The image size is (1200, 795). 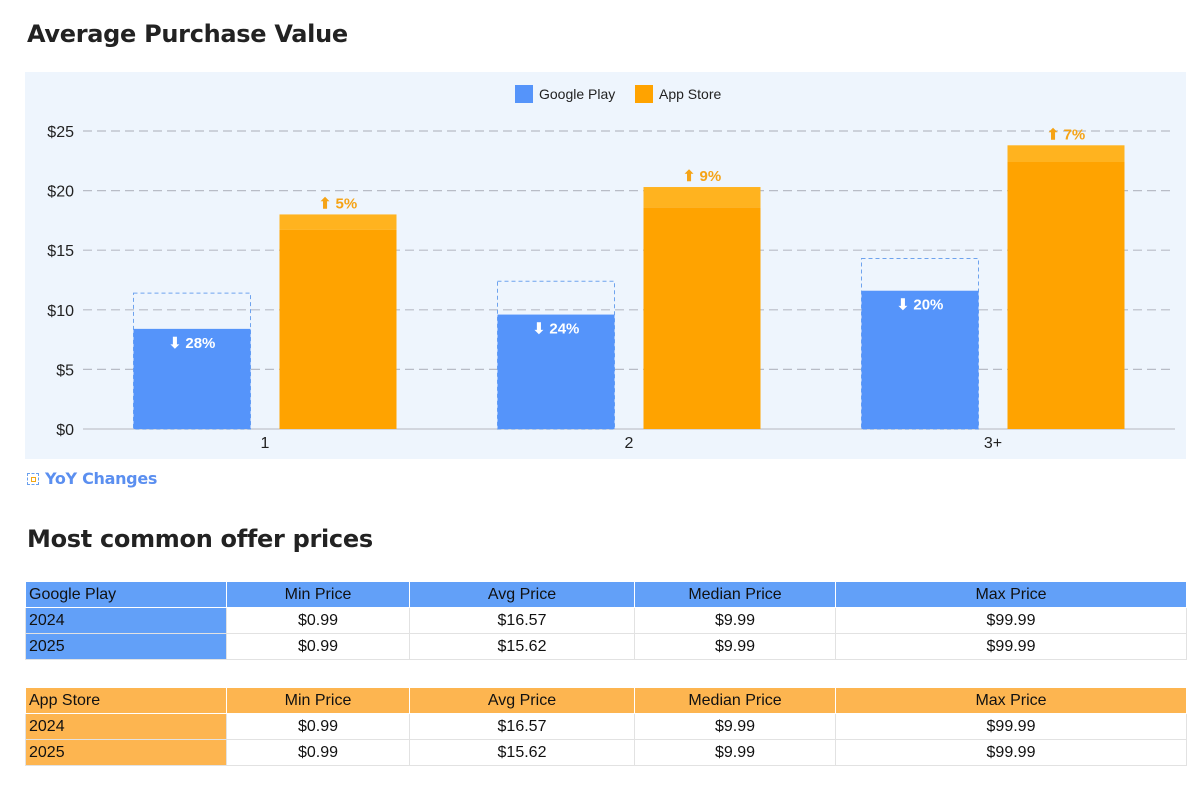 I want to click on y-tick-label: $0, so click(x=65, y=430).